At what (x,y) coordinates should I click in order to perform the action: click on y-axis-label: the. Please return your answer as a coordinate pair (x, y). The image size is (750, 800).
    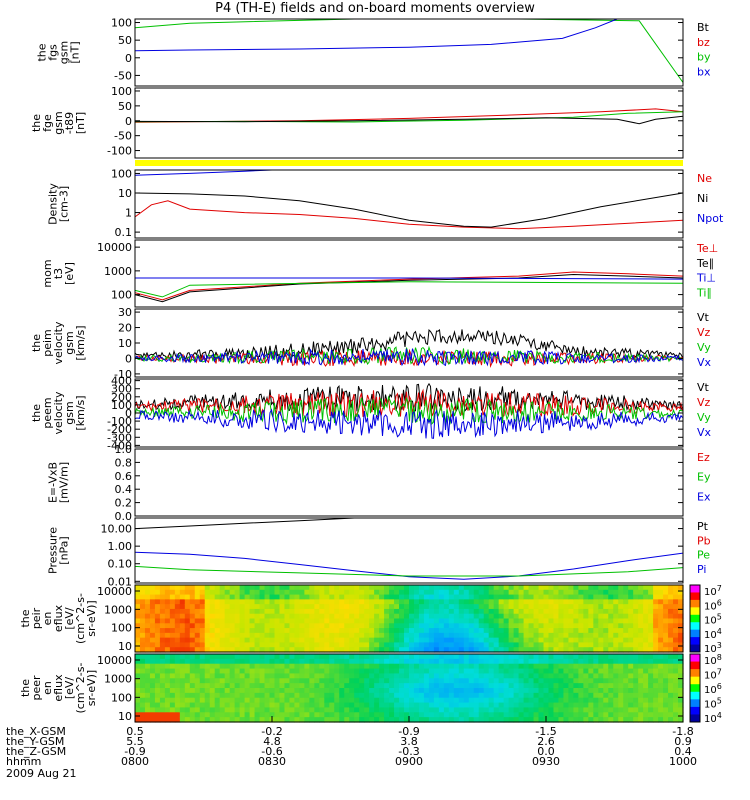
    Looking at the image, I should click on (36, 413).